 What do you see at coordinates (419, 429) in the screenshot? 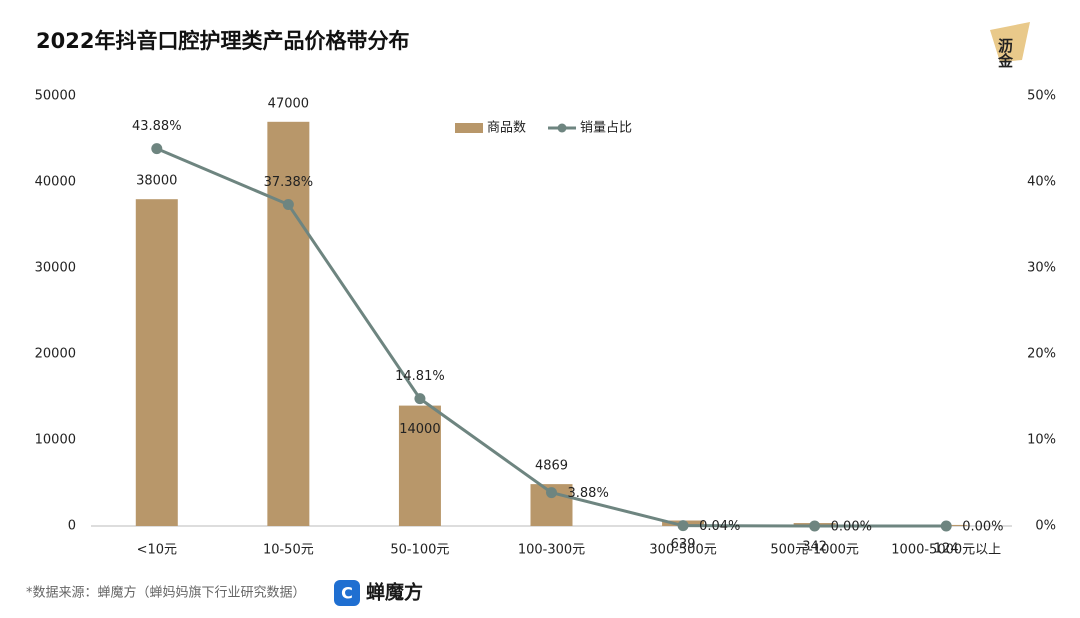
I see `bar-value-label: 14000` at bounding box center [419, 429].